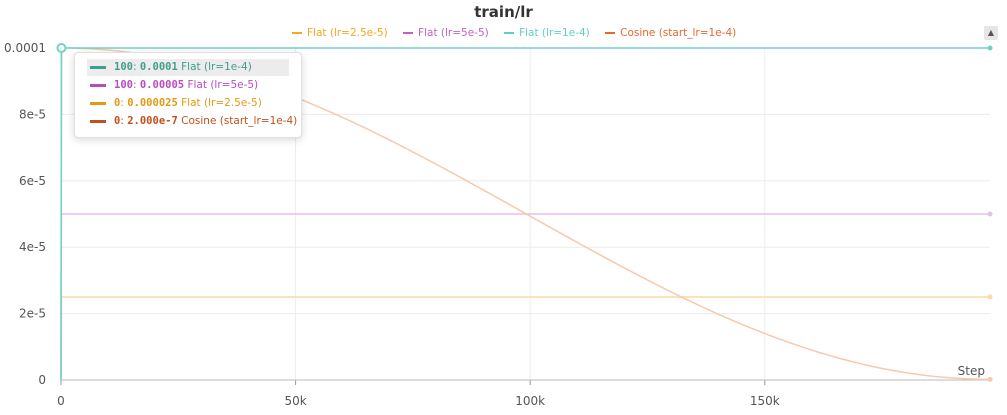  Describe the element at coordinates (32, 181) in the screenshot. I see `y-tick-label: 6e-5` at that location.